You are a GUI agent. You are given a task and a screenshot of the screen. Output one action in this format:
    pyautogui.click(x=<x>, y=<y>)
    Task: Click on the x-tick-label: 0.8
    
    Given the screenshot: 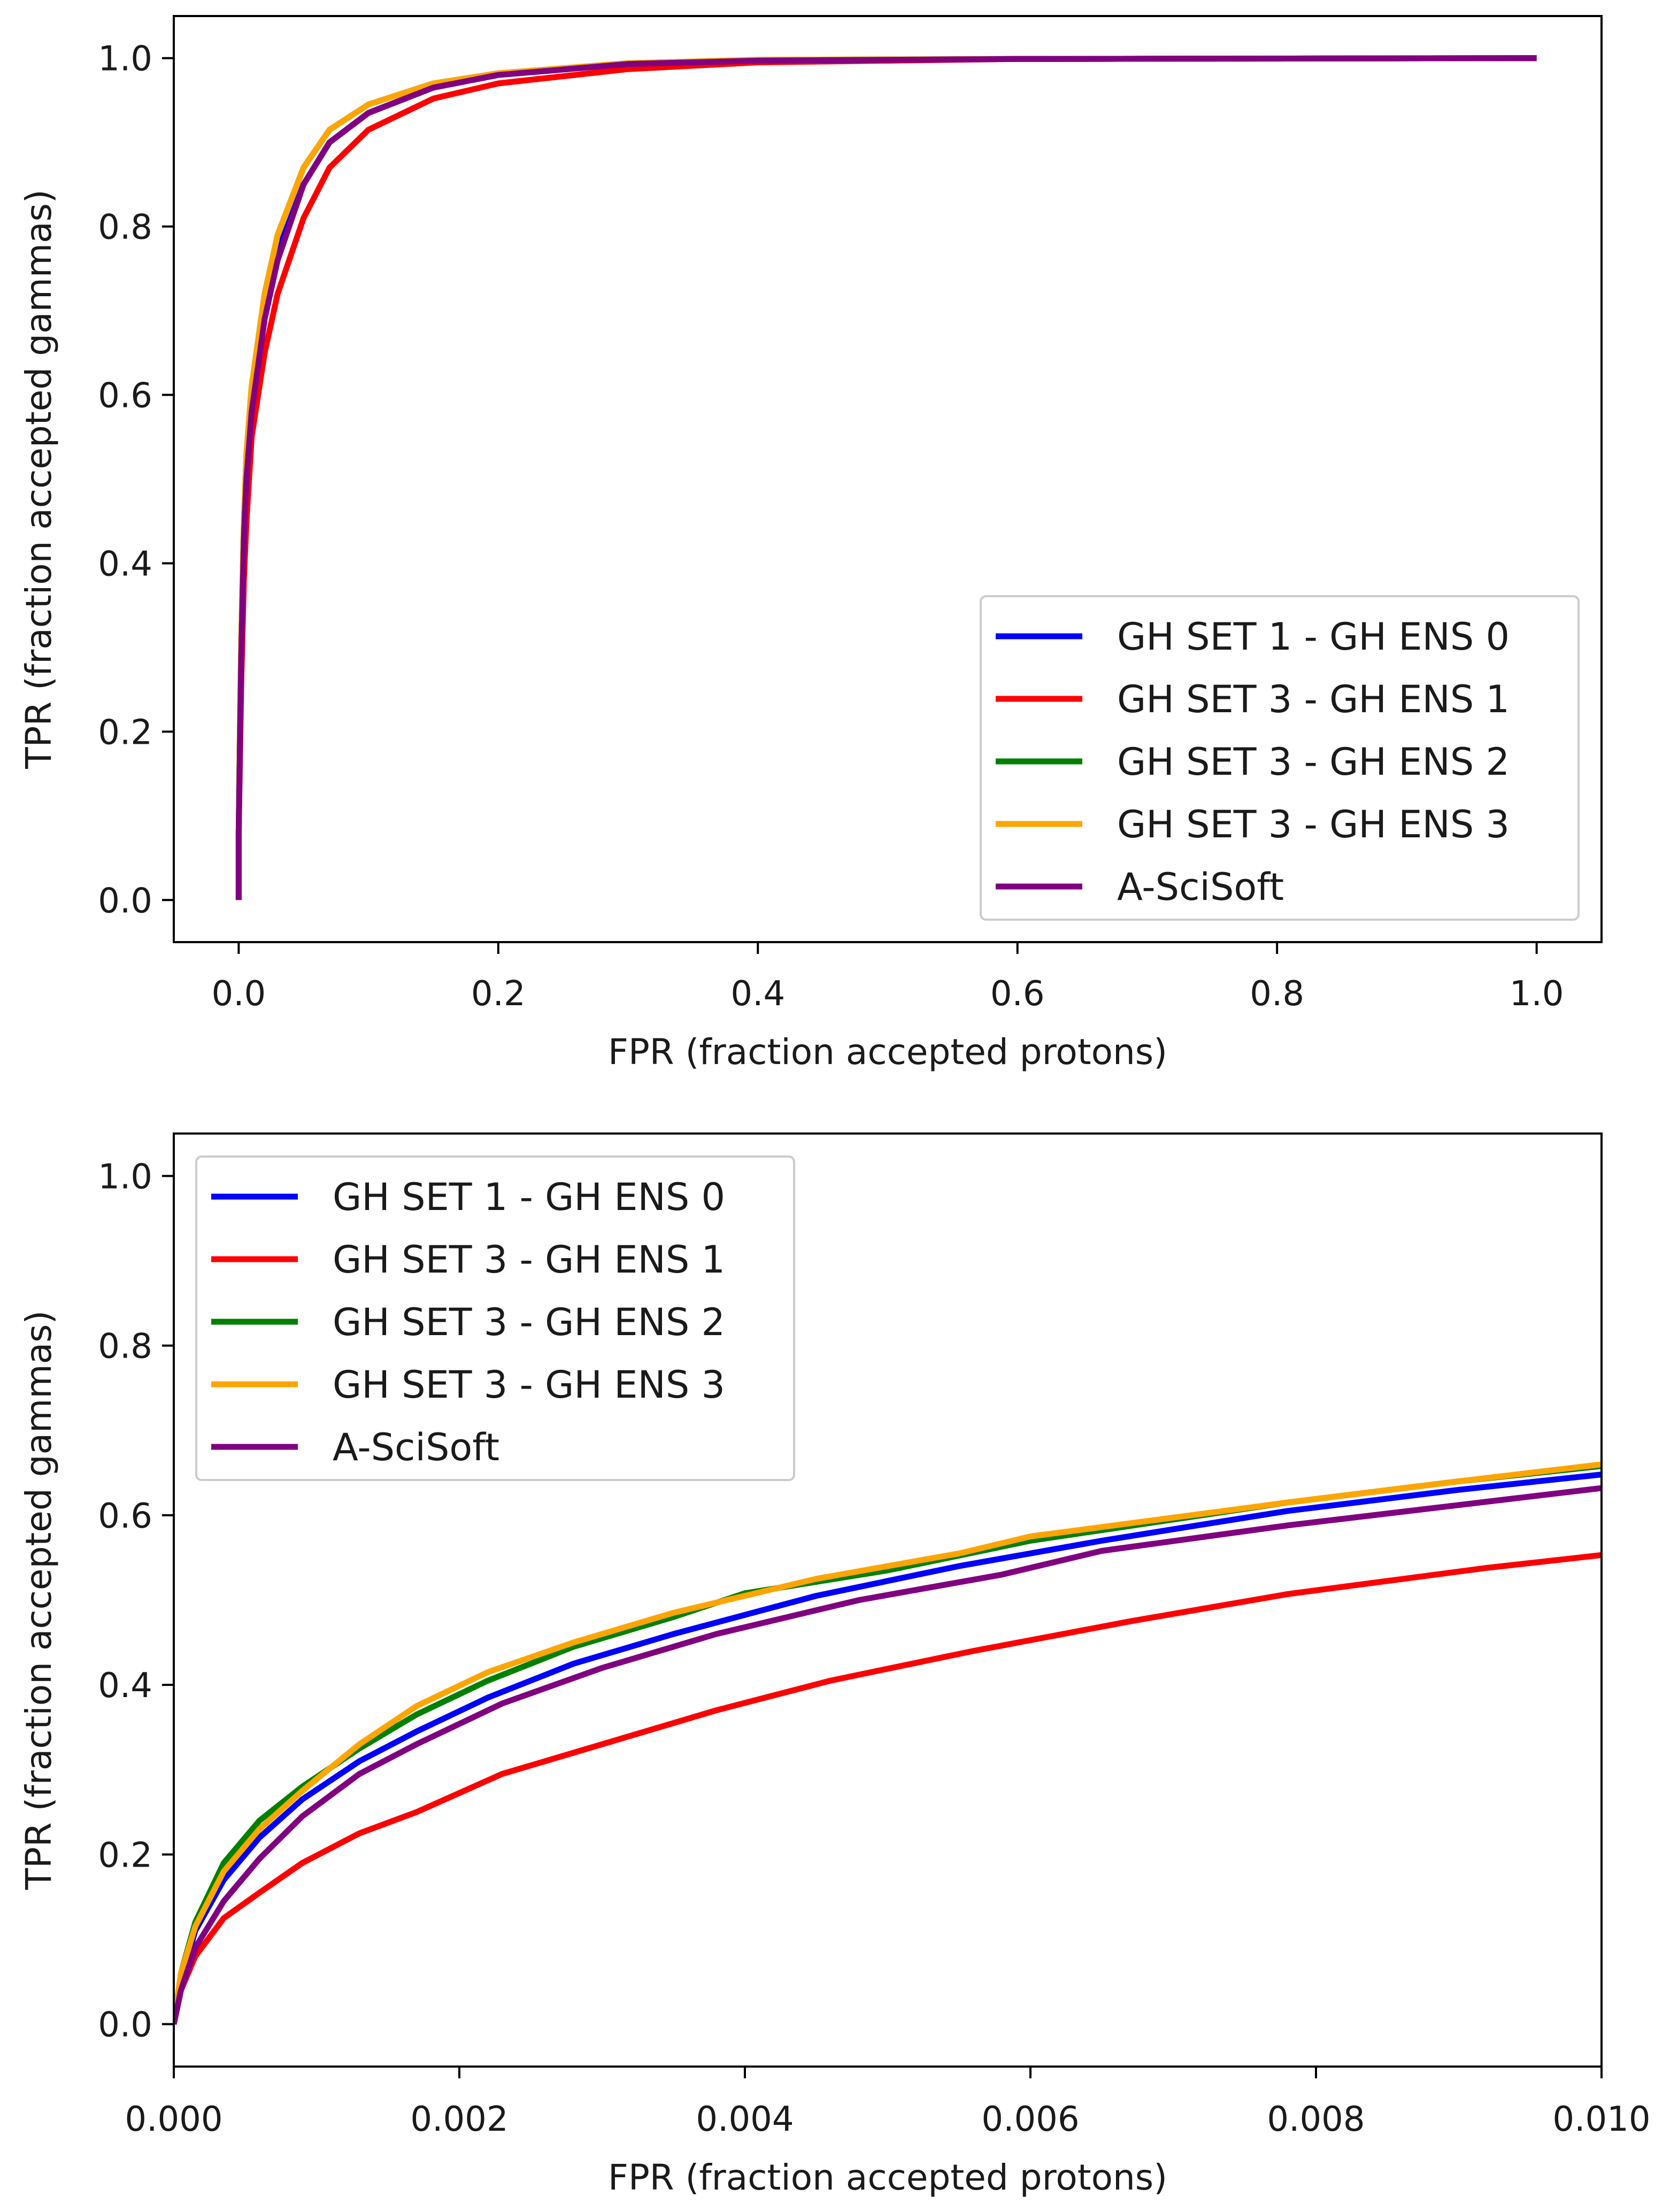 What is the action you would take?
    pyautogui.click(x=1277, y=994)
    